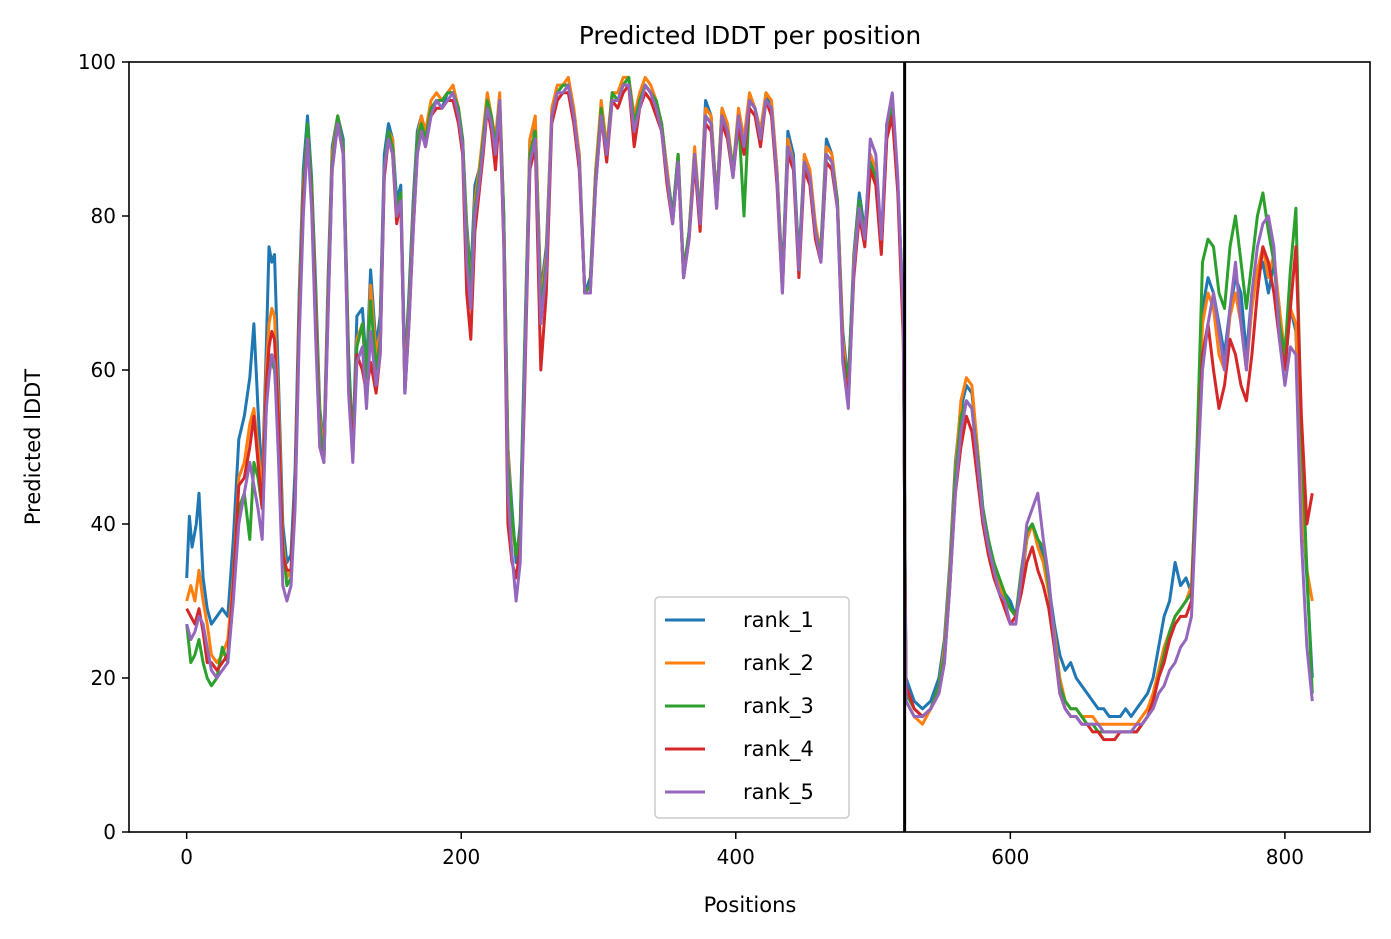  I want to click on y-axis-title: Predicted lDDT, so click(33, 447).